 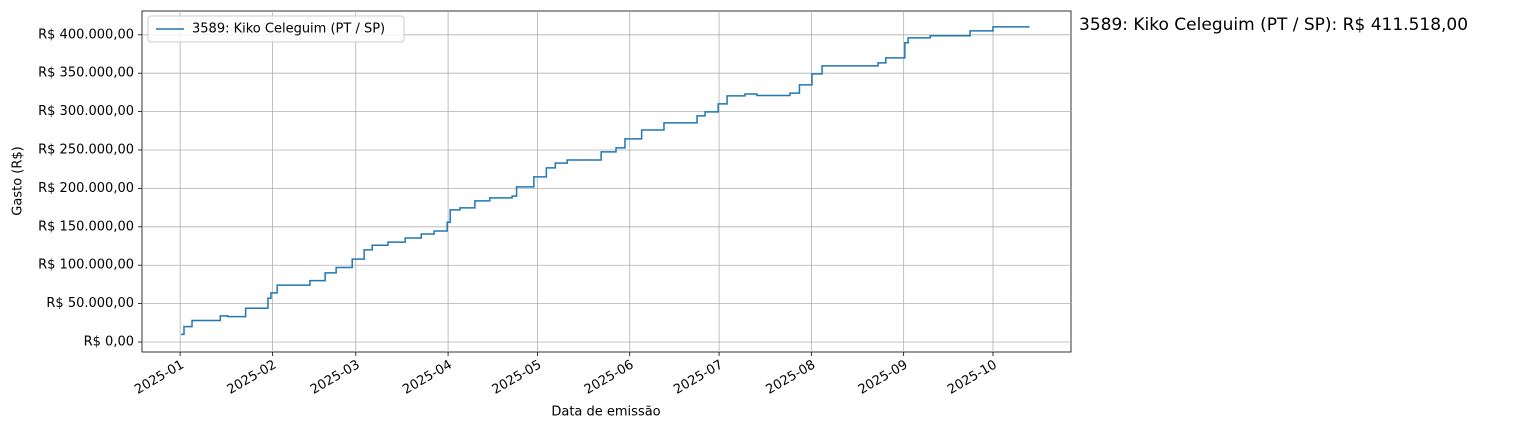 I want to click on legend-label: 3589: Kiko Celeguim (PT / SP), so click(x=288, y=29).